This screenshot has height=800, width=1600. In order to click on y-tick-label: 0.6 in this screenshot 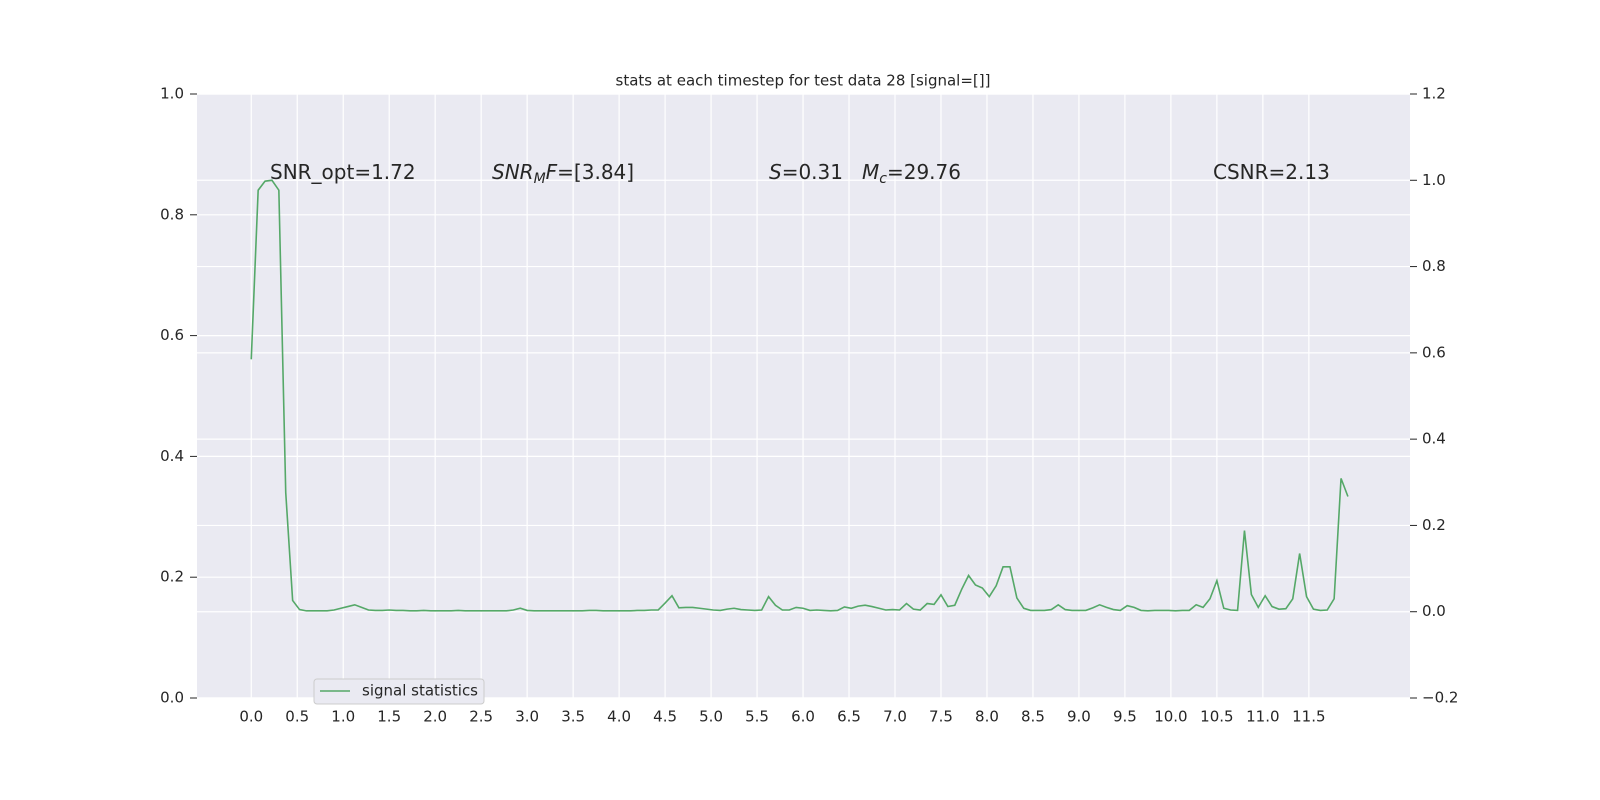, I will do `click(172, 335)`.